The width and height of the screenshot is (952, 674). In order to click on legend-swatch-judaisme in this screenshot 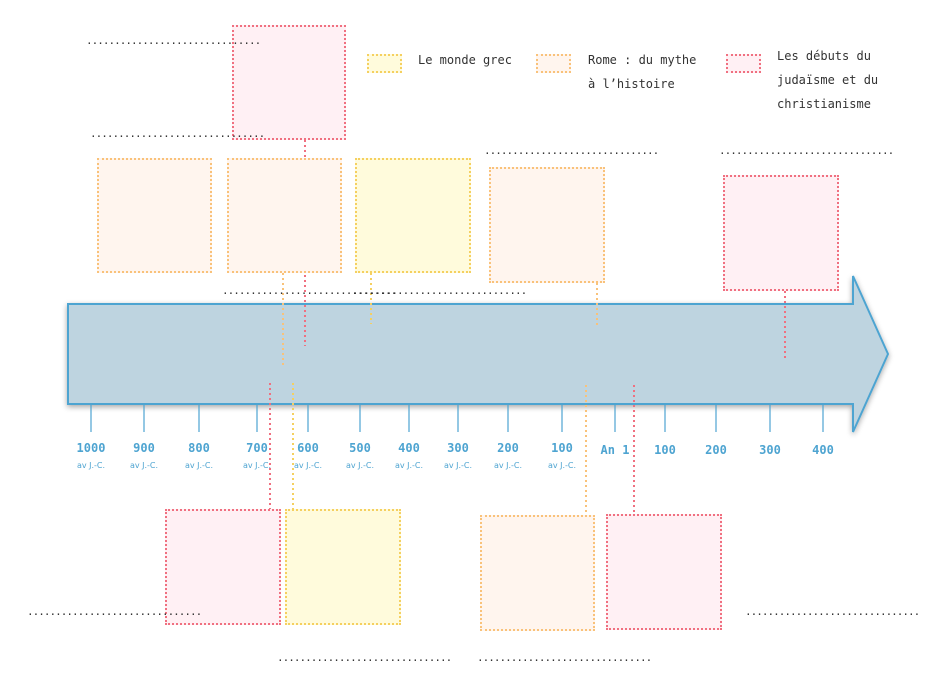, I will do `click(743, 63)`.